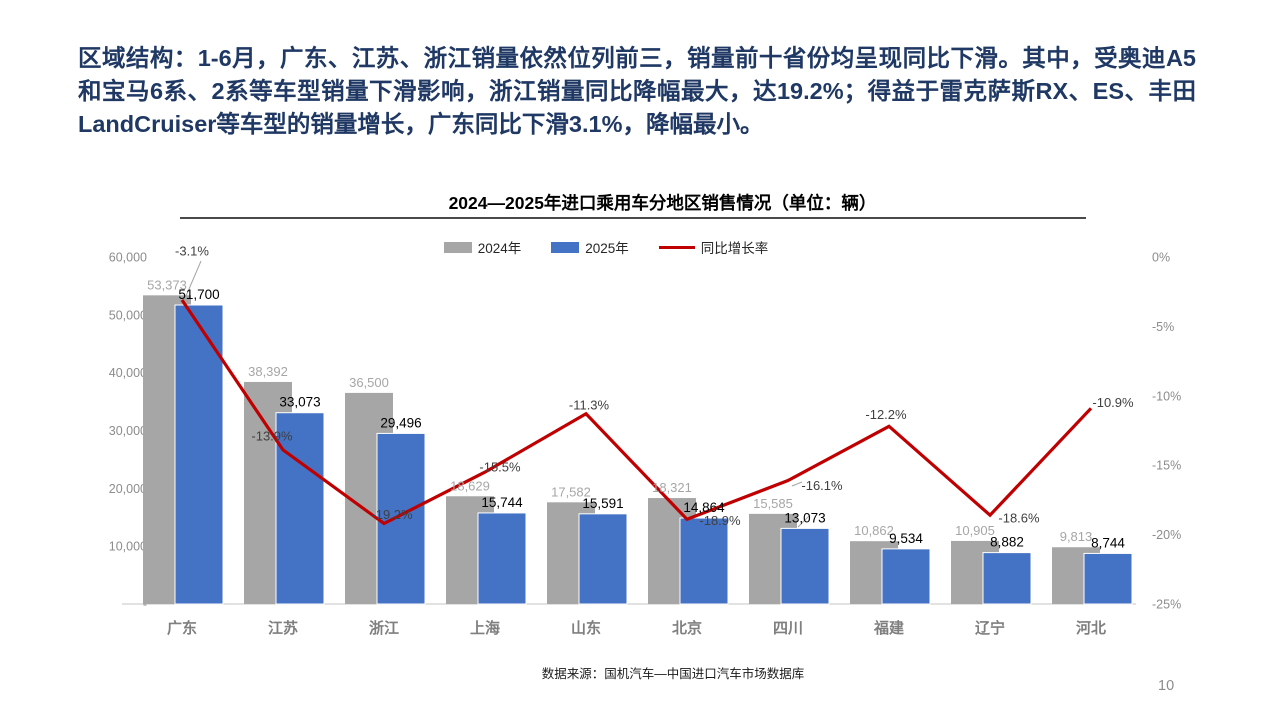  Describe the element at coordinates (300, 508) in the screenshot. I see `bar-2025-江苏` at that location.